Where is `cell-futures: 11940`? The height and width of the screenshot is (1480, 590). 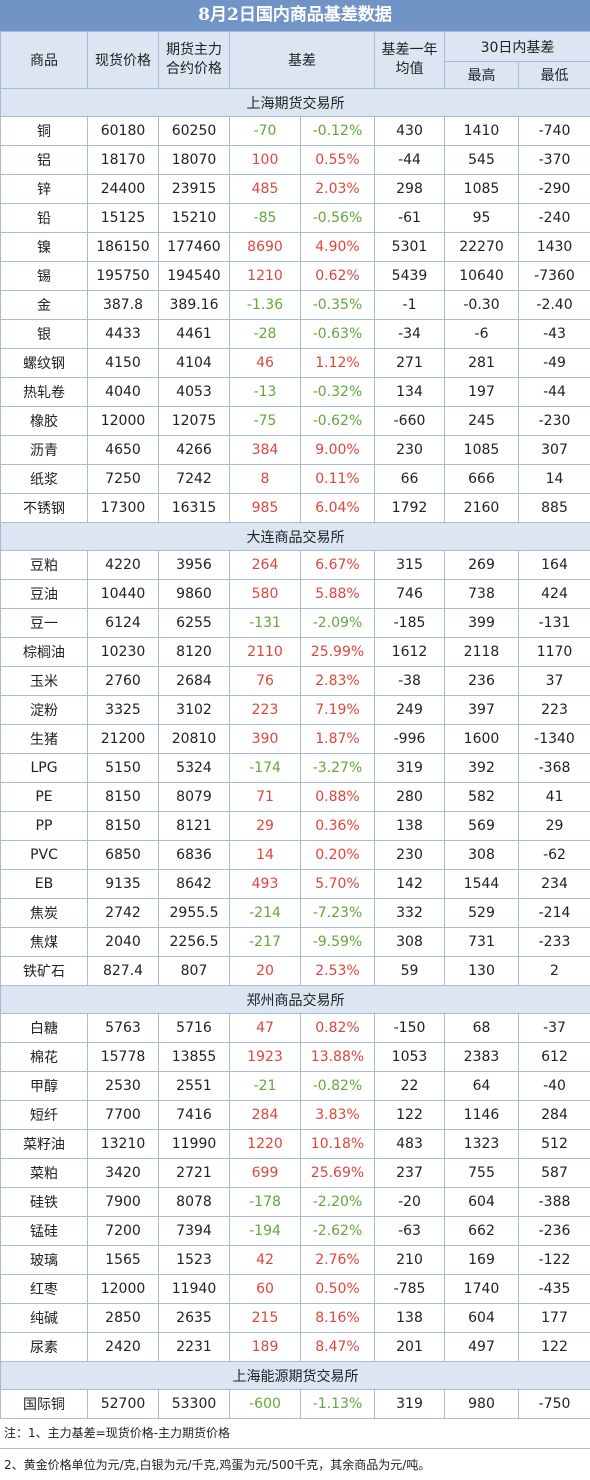
cell-futures: 11940 is located at coordinates (194, 1289).